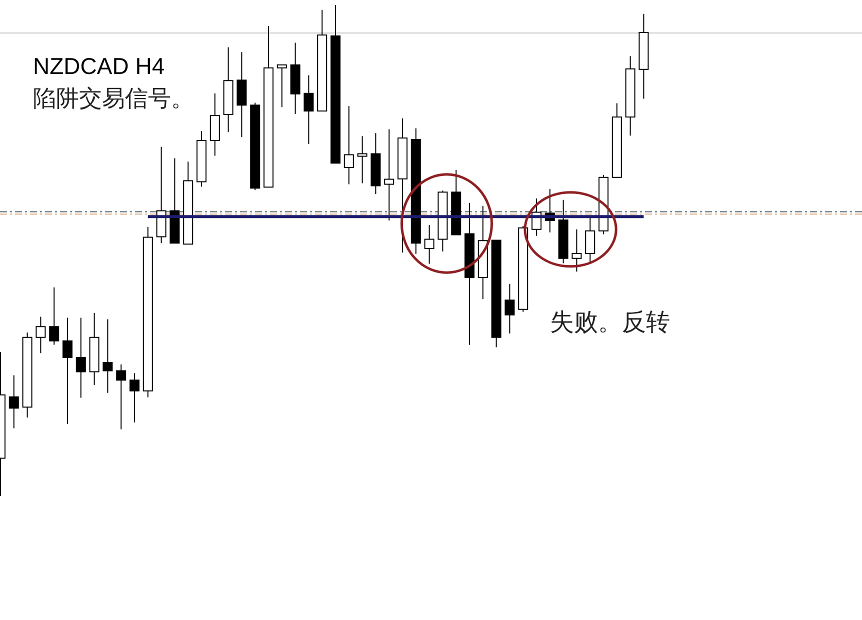 This screenshot has width=862, height=620. What do you see at coordinates (99, 66) in the screenshot?
I see `title: NZDCAD H4` at bounding box center [99, 66].